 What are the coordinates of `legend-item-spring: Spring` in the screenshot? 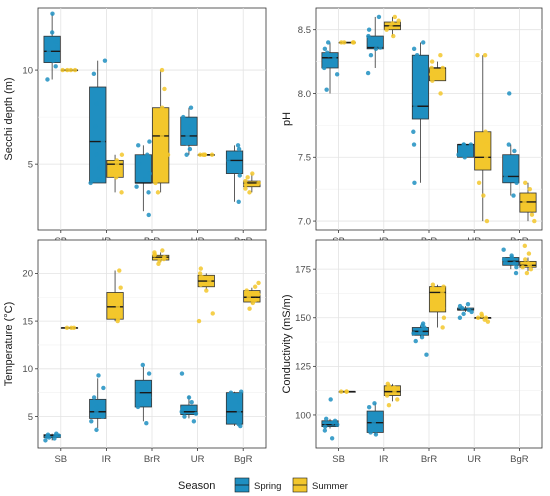 It's located at (257, 485).